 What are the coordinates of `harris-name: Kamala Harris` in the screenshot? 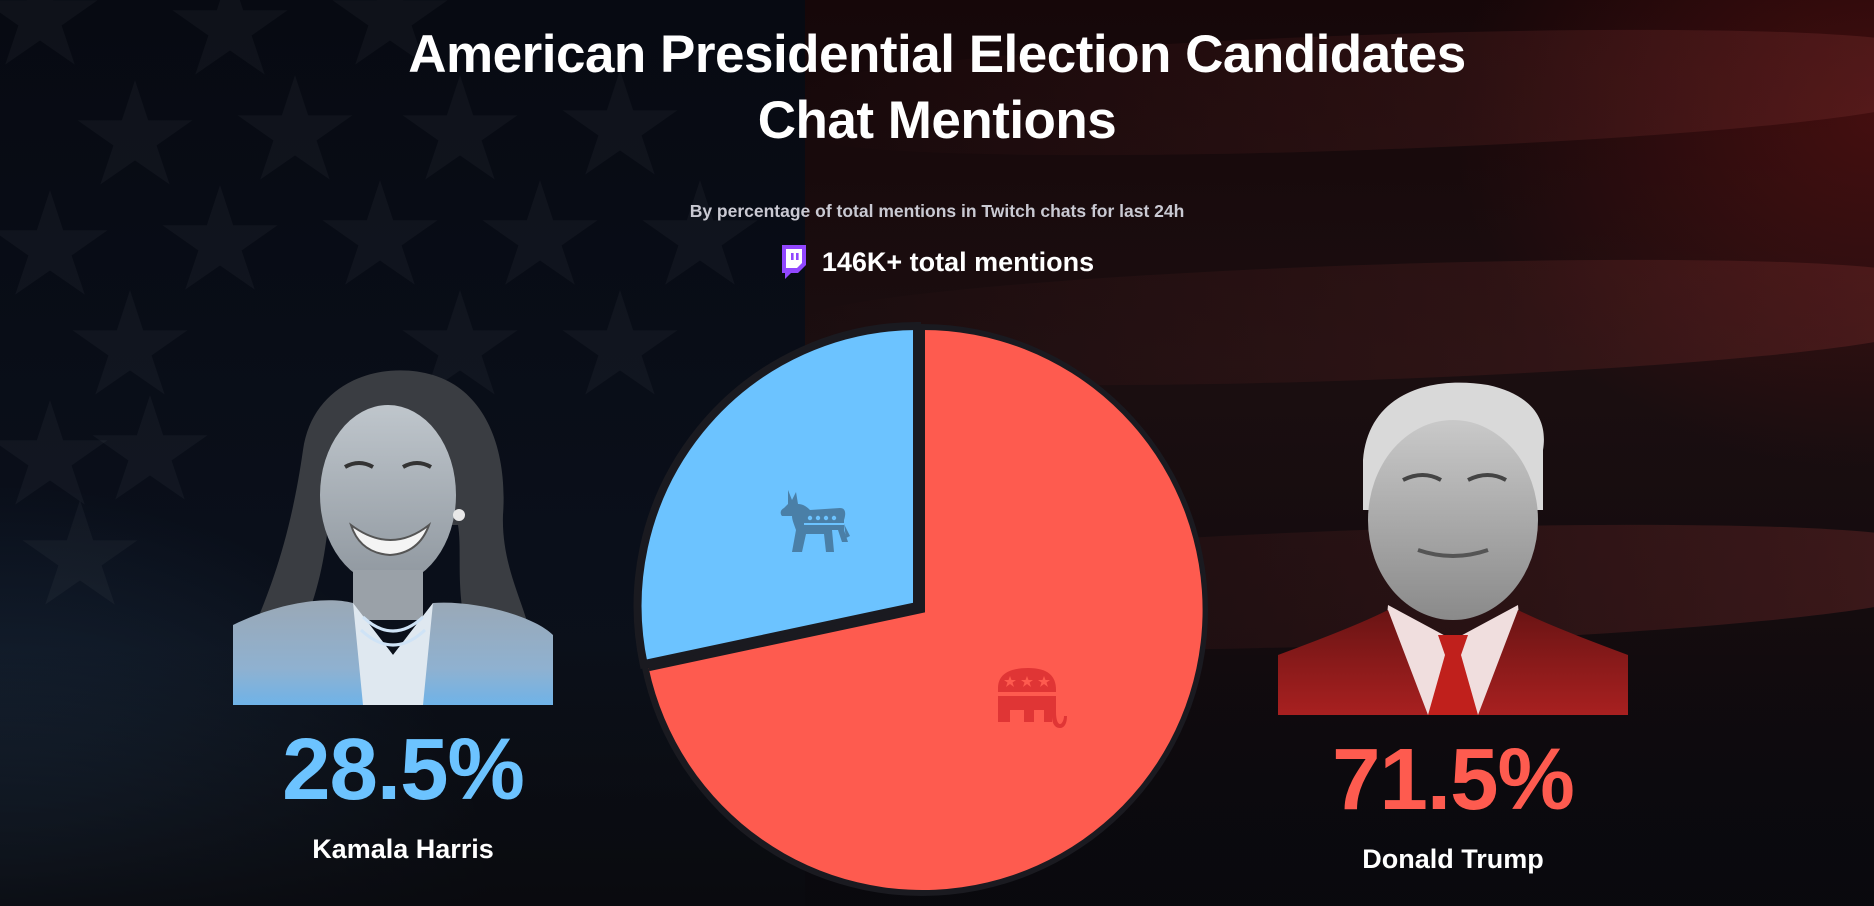 It's located at (403, 849).